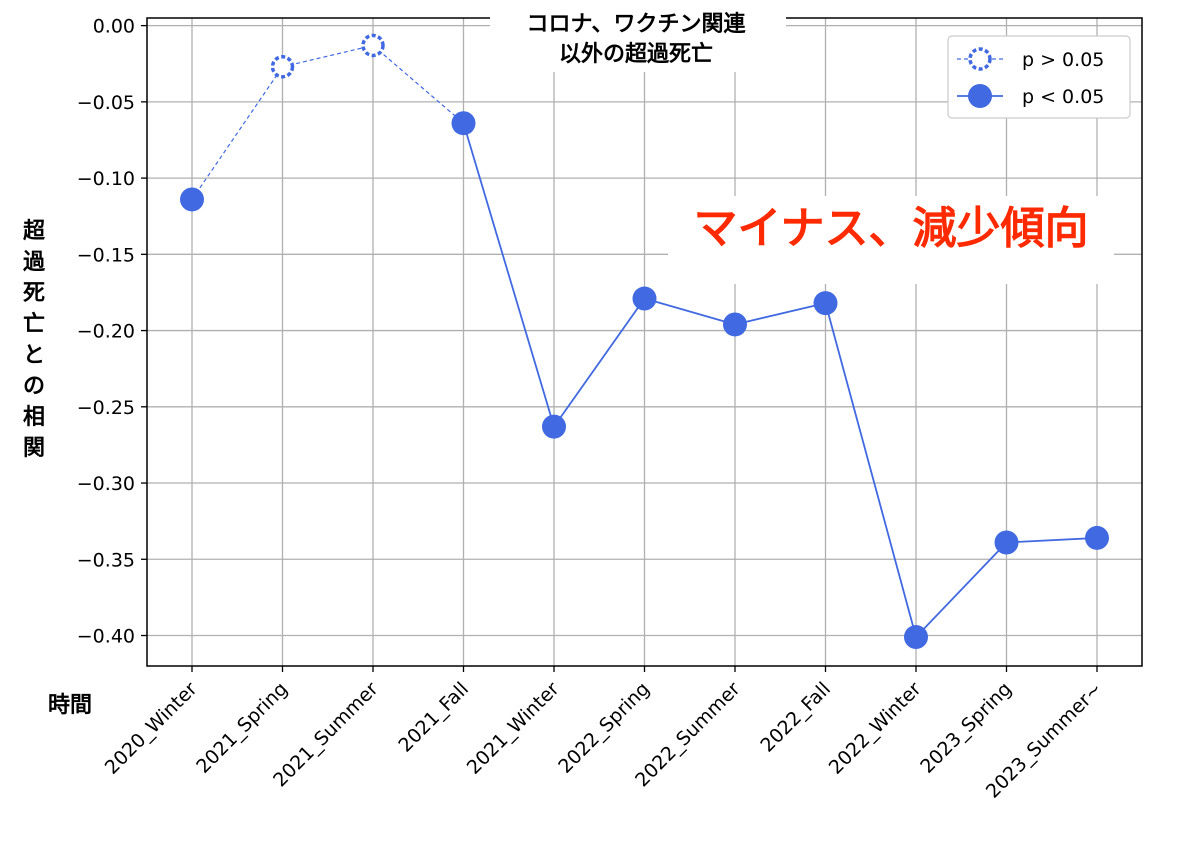 The height and width of the screenshot is (857, 1200). Describe the element at coordinates (106, 103) in the screenshot. I see `y-tick-label: −0.05` at that location.